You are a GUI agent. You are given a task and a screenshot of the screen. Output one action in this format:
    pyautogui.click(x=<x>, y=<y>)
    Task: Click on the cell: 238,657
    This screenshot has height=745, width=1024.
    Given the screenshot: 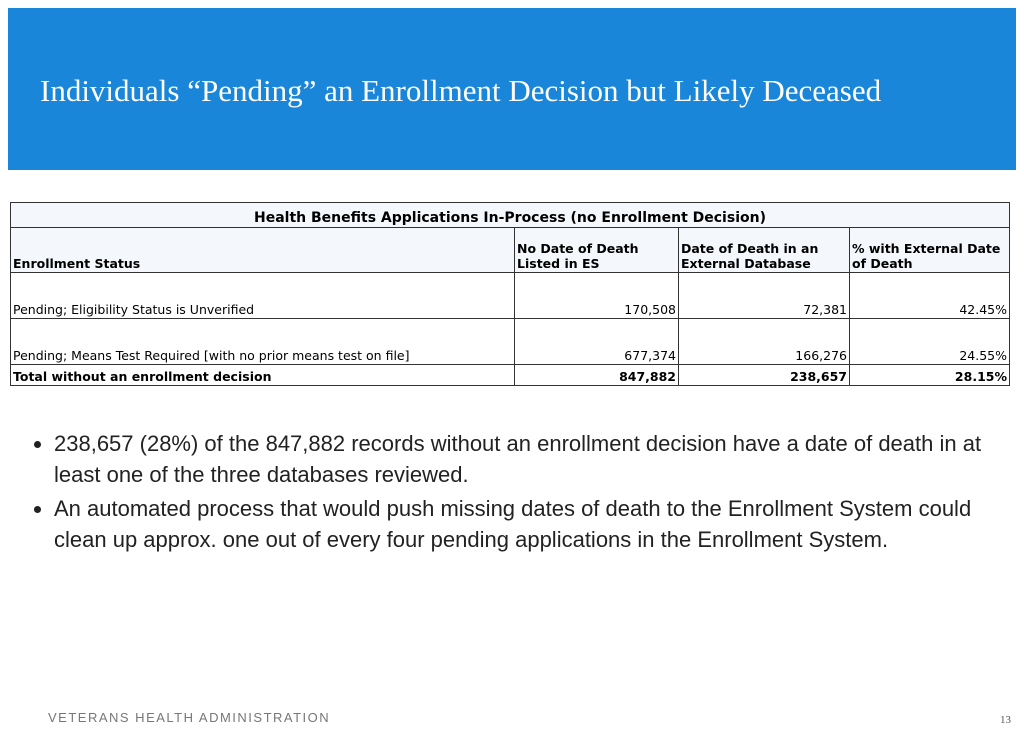 What is the action you would take?
    pyautogui.click(x=764, y=375)
    